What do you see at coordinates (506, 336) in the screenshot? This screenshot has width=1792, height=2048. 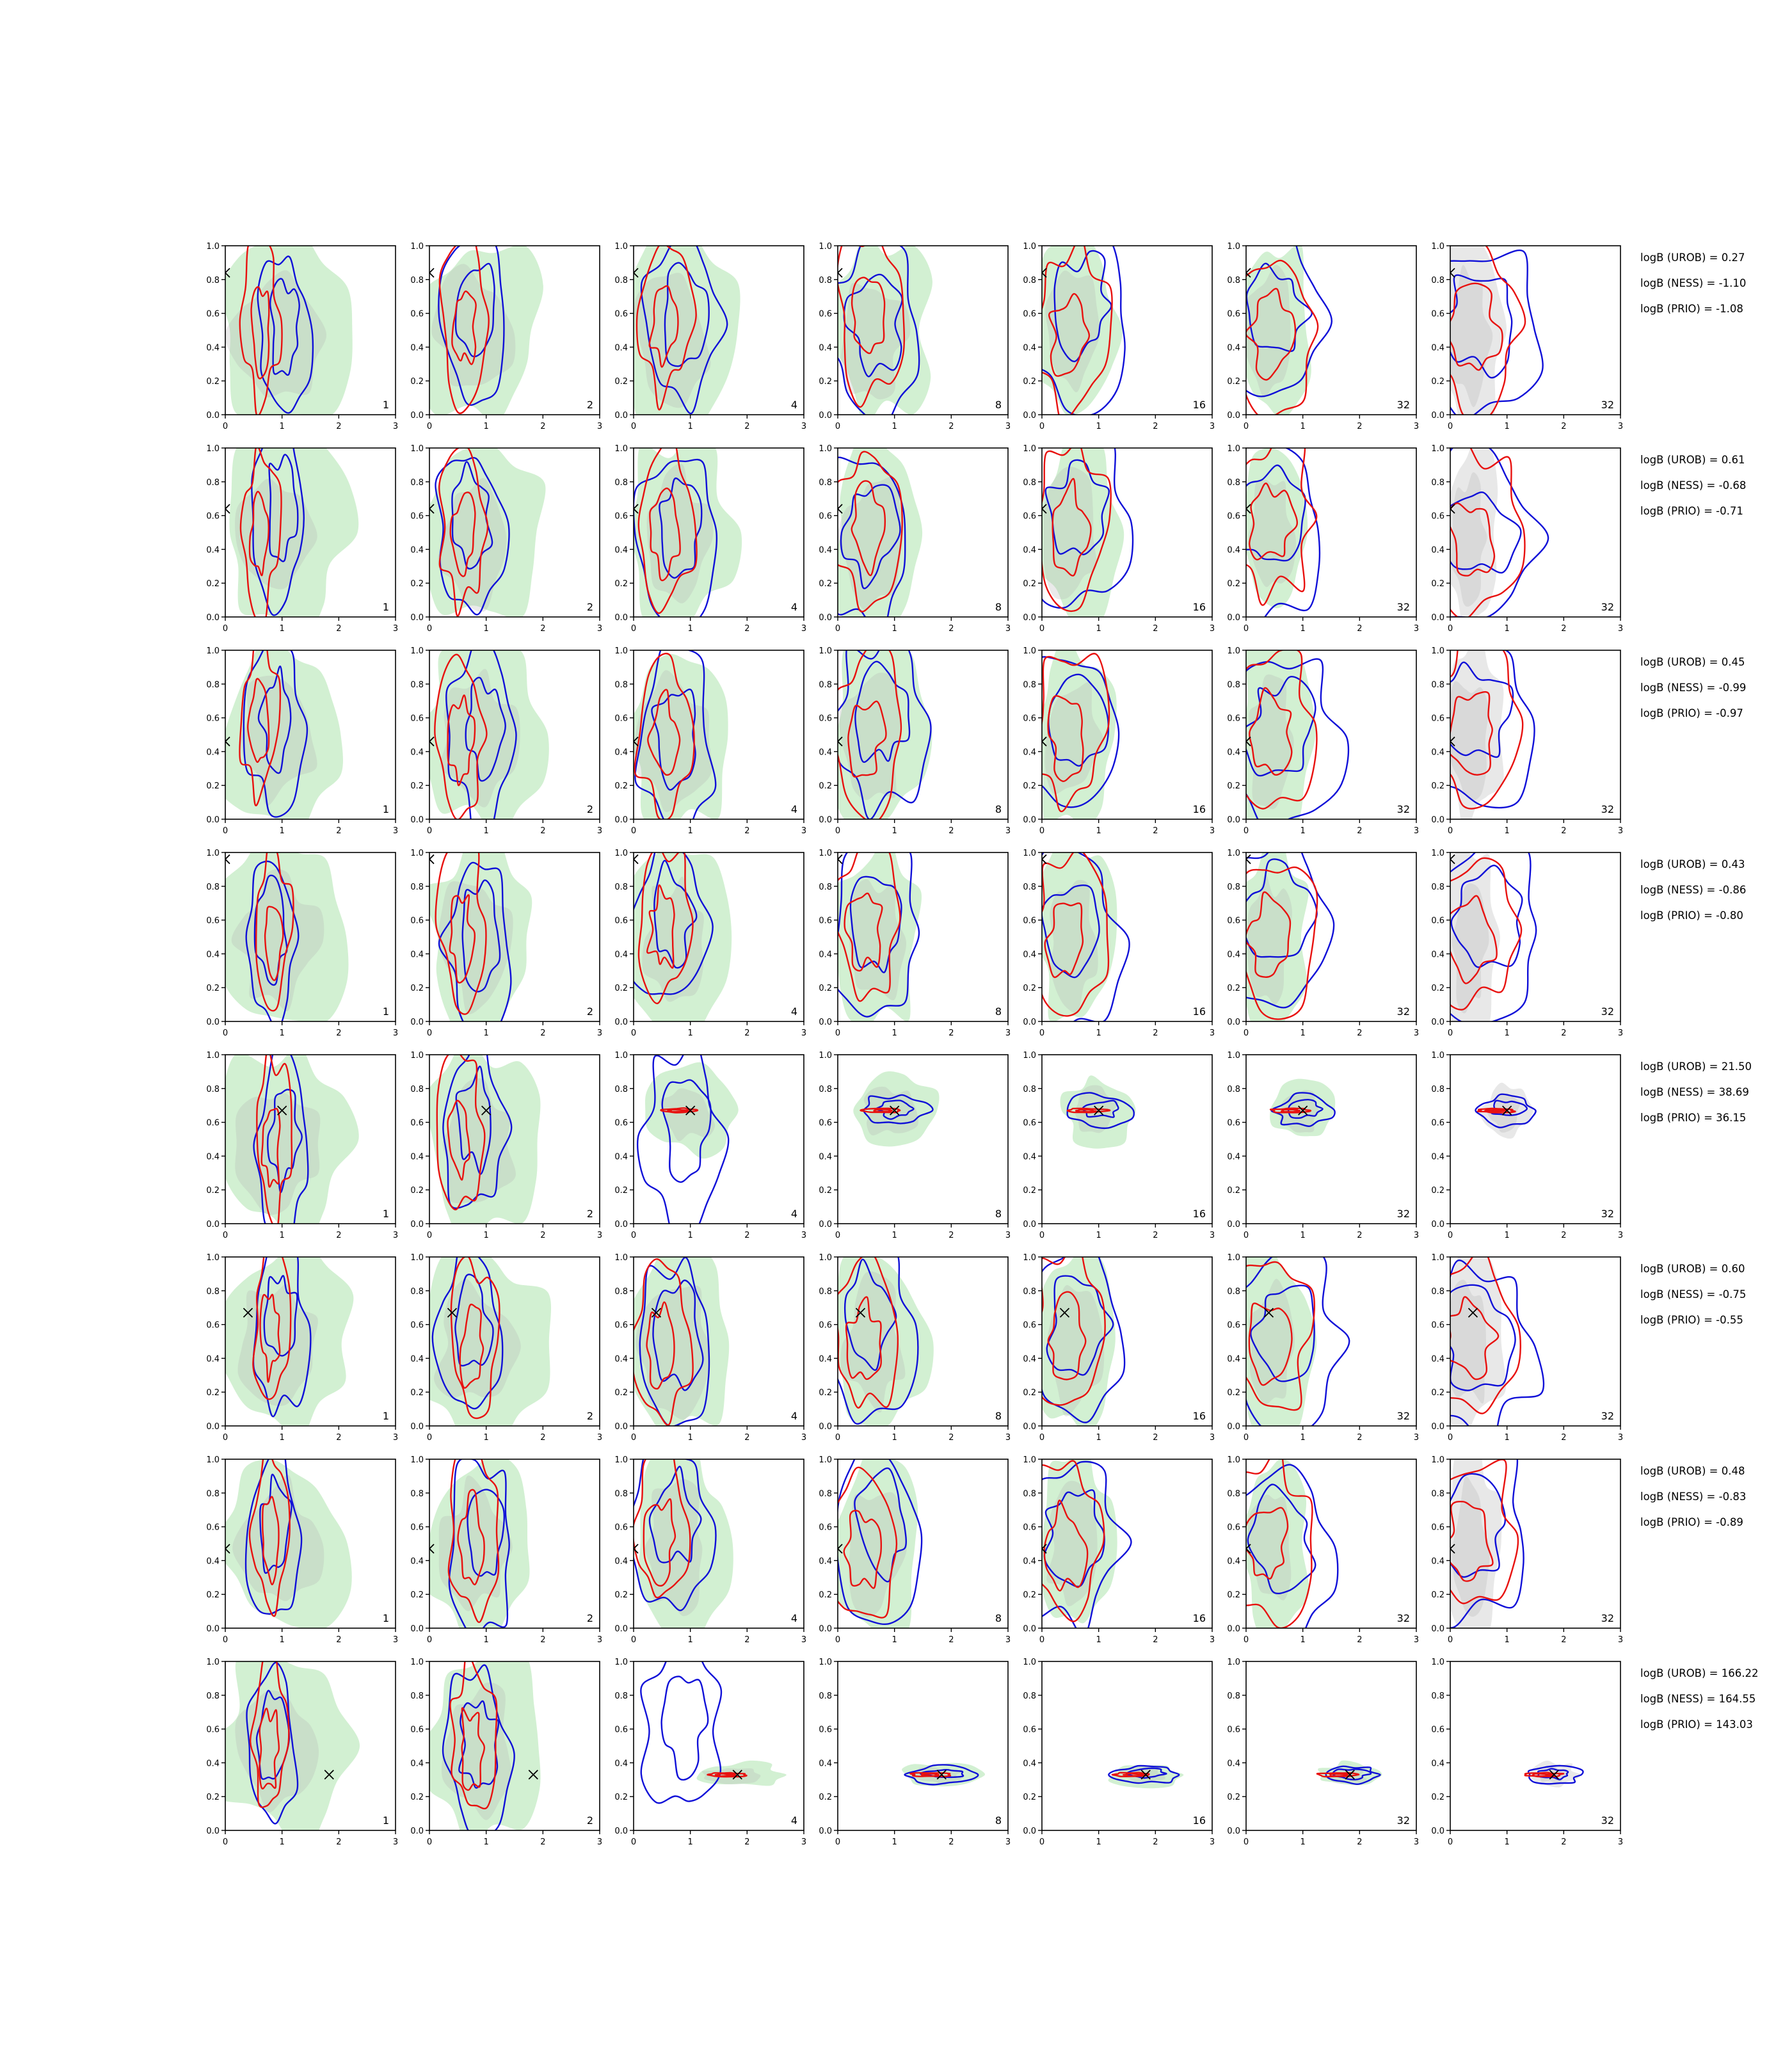 I see `subplot-r1-c2: 0 1 2 3 0.0 0.2 0.4 0.6 0.8 1.0 2` at bounding box center [506, 336].